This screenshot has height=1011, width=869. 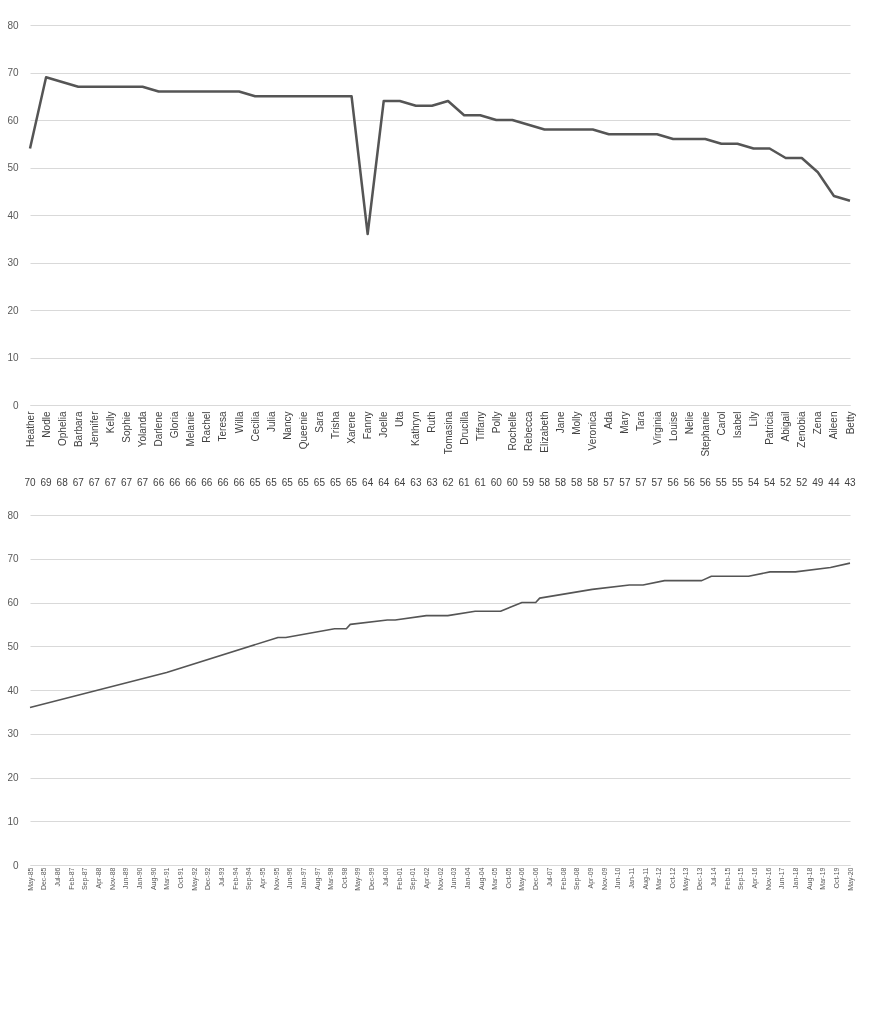 I want to click on x-tick-label: Gloria, so click(x=175, y=425).